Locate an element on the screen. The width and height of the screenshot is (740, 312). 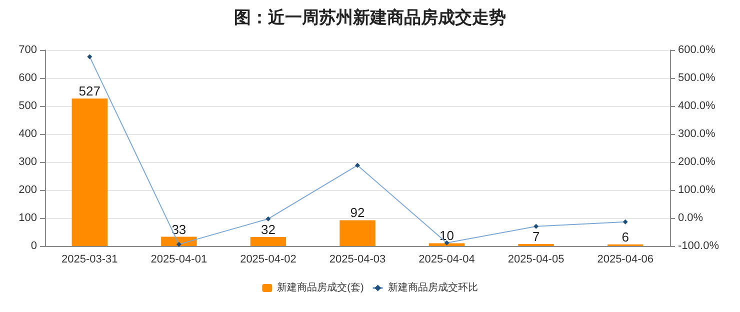
y-tick-label: 200 is located at coordinates (27, 190).